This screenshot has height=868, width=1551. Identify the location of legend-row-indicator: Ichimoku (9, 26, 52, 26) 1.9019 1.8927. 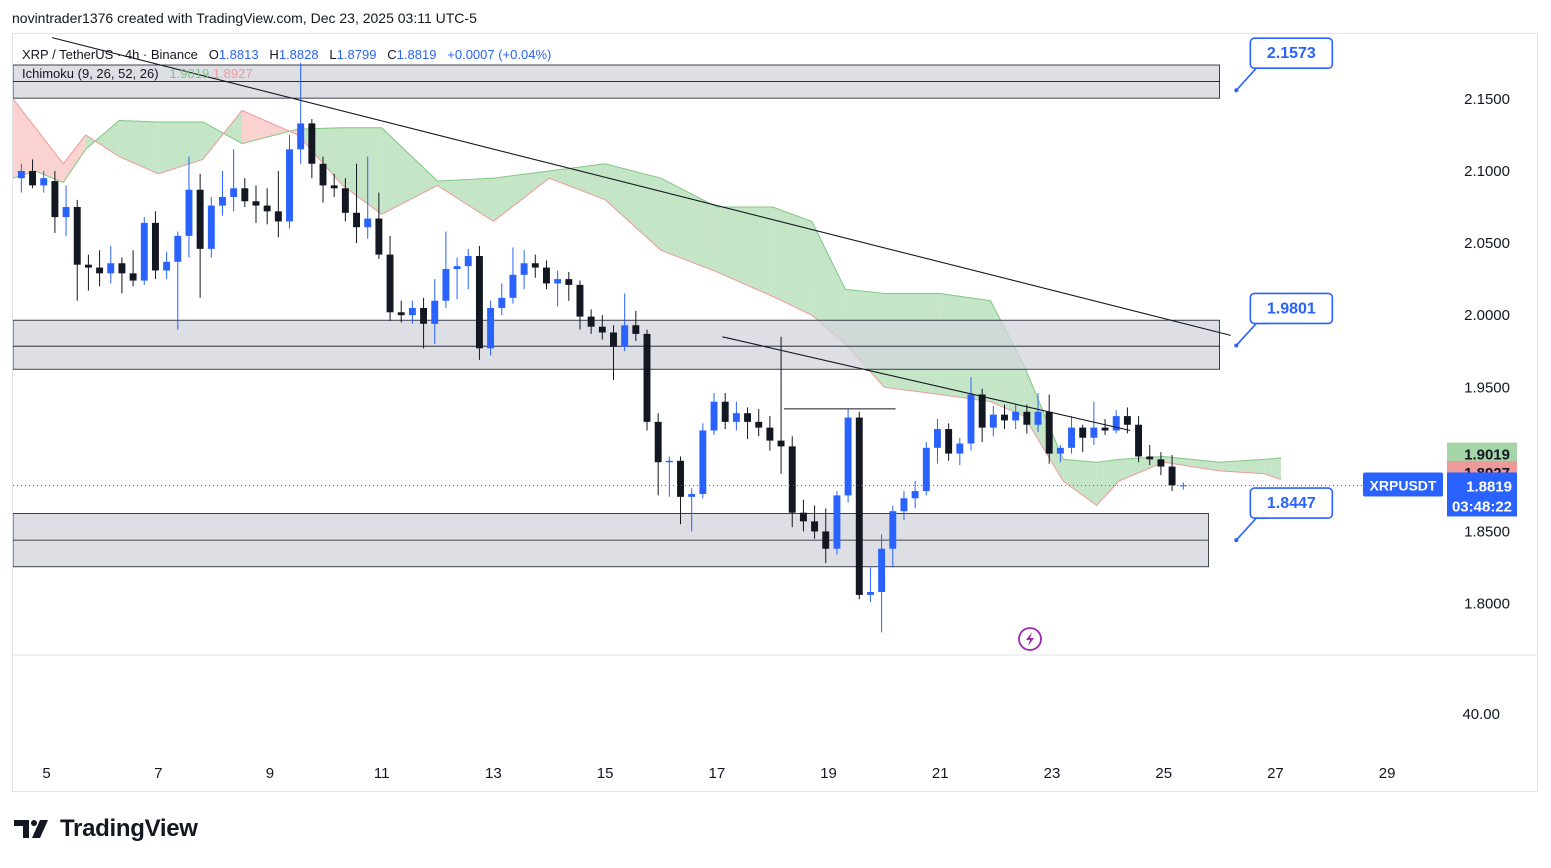
(286, 73).